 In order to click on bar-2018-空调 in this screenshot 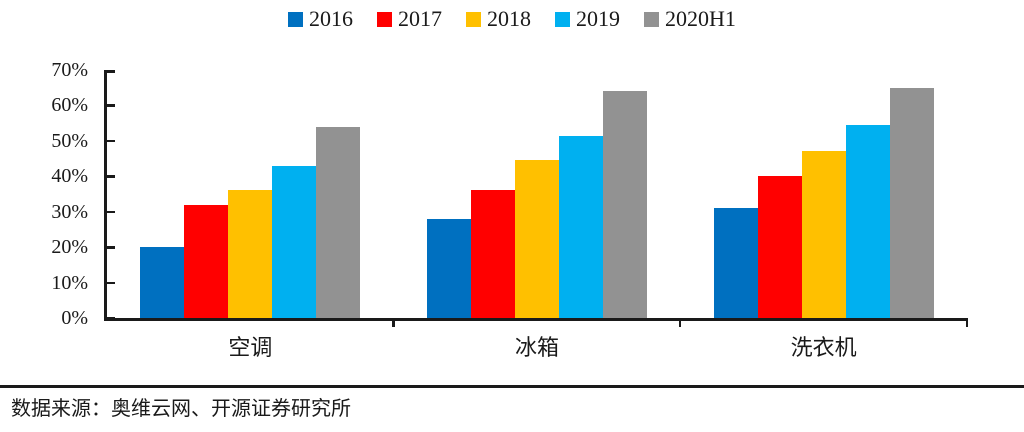, I will do `click(250, 254)`.